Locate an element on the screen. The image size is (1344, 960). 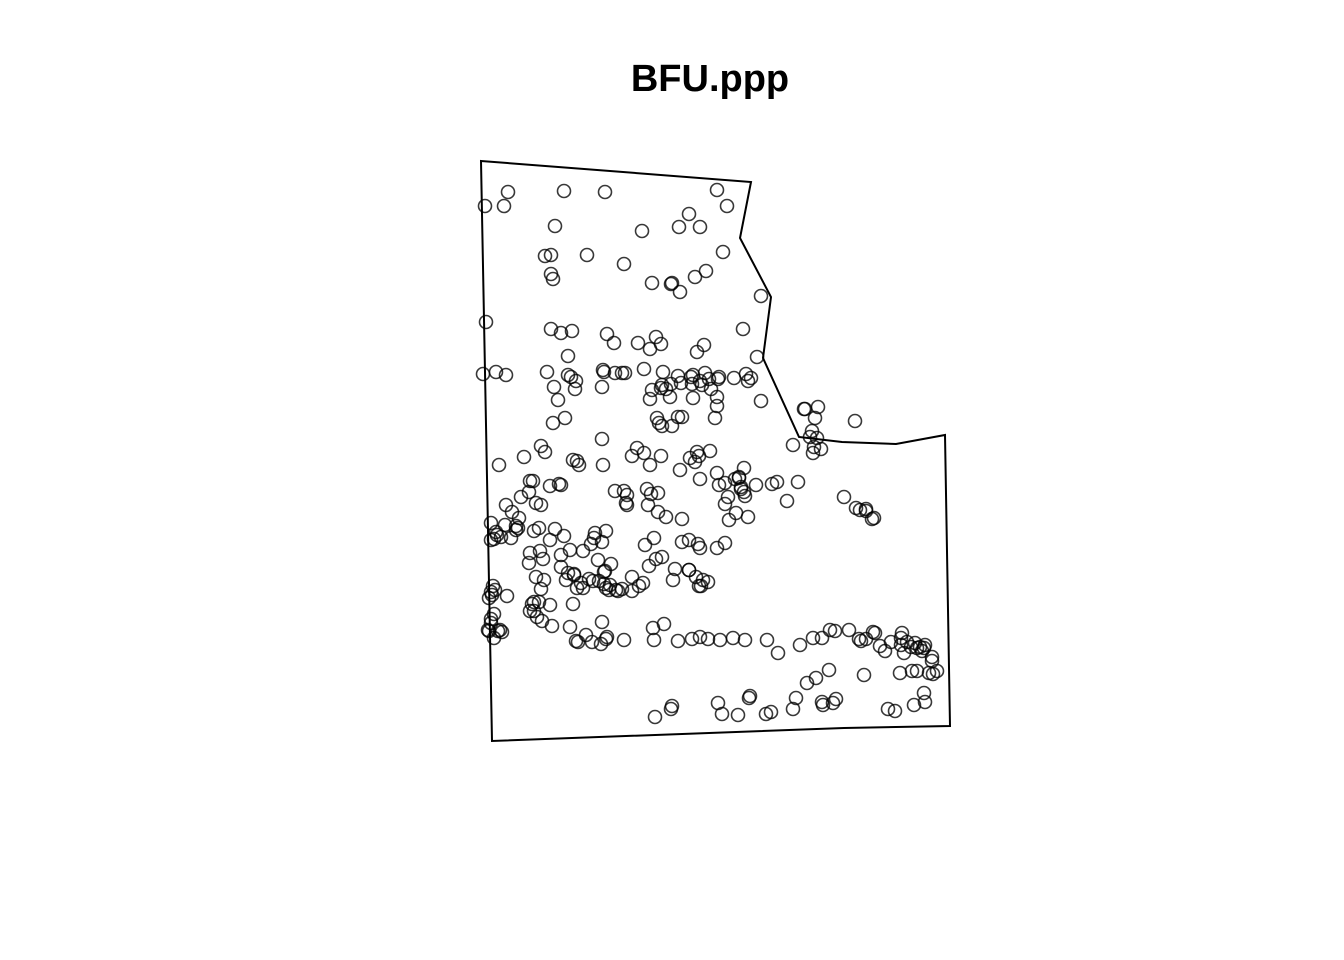
chart-title: BFU.ppp is located at coordinates (710, 79).